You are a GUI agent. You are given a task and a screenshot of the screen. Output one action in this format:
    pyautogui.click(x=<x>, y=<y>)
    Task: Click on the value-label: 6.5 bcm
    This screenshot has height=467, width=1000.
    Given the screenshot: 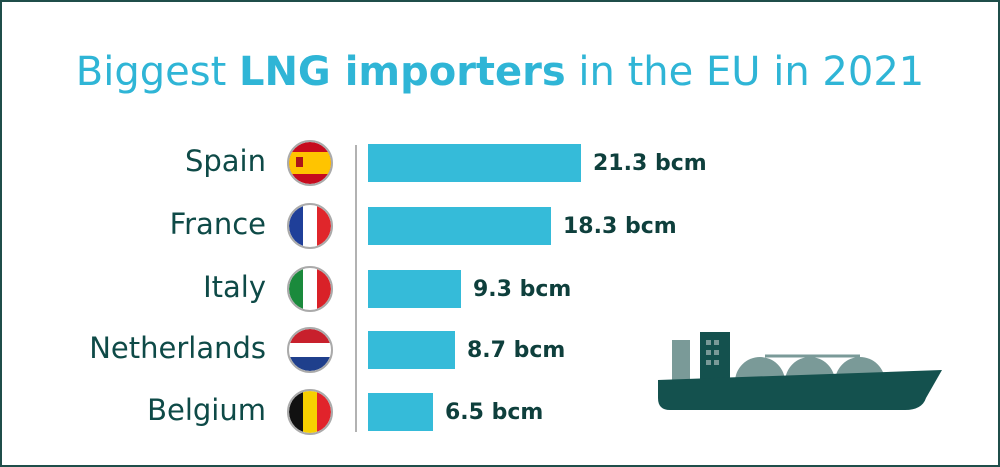 What is the action you would take?
    pyautogui.click(x=494, y=412)
    